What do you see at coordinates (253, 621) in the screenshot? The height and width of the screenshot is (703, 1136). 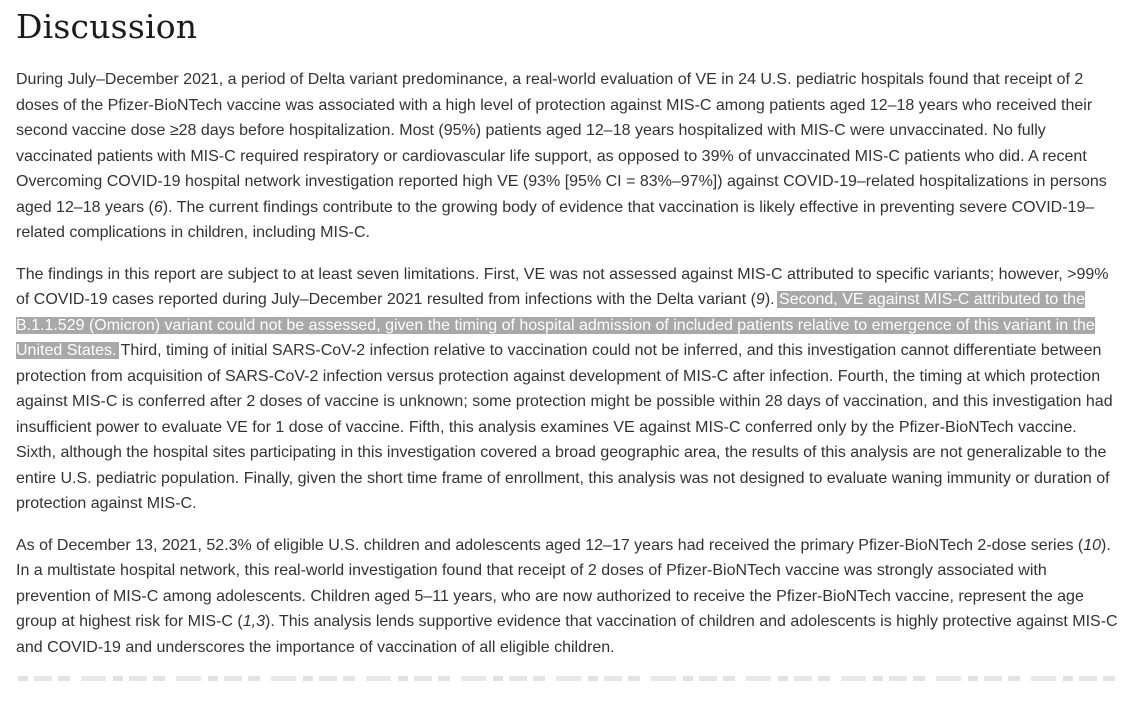 I see `reference-number-1-3: 1,3` at bounding box center [253, 621].